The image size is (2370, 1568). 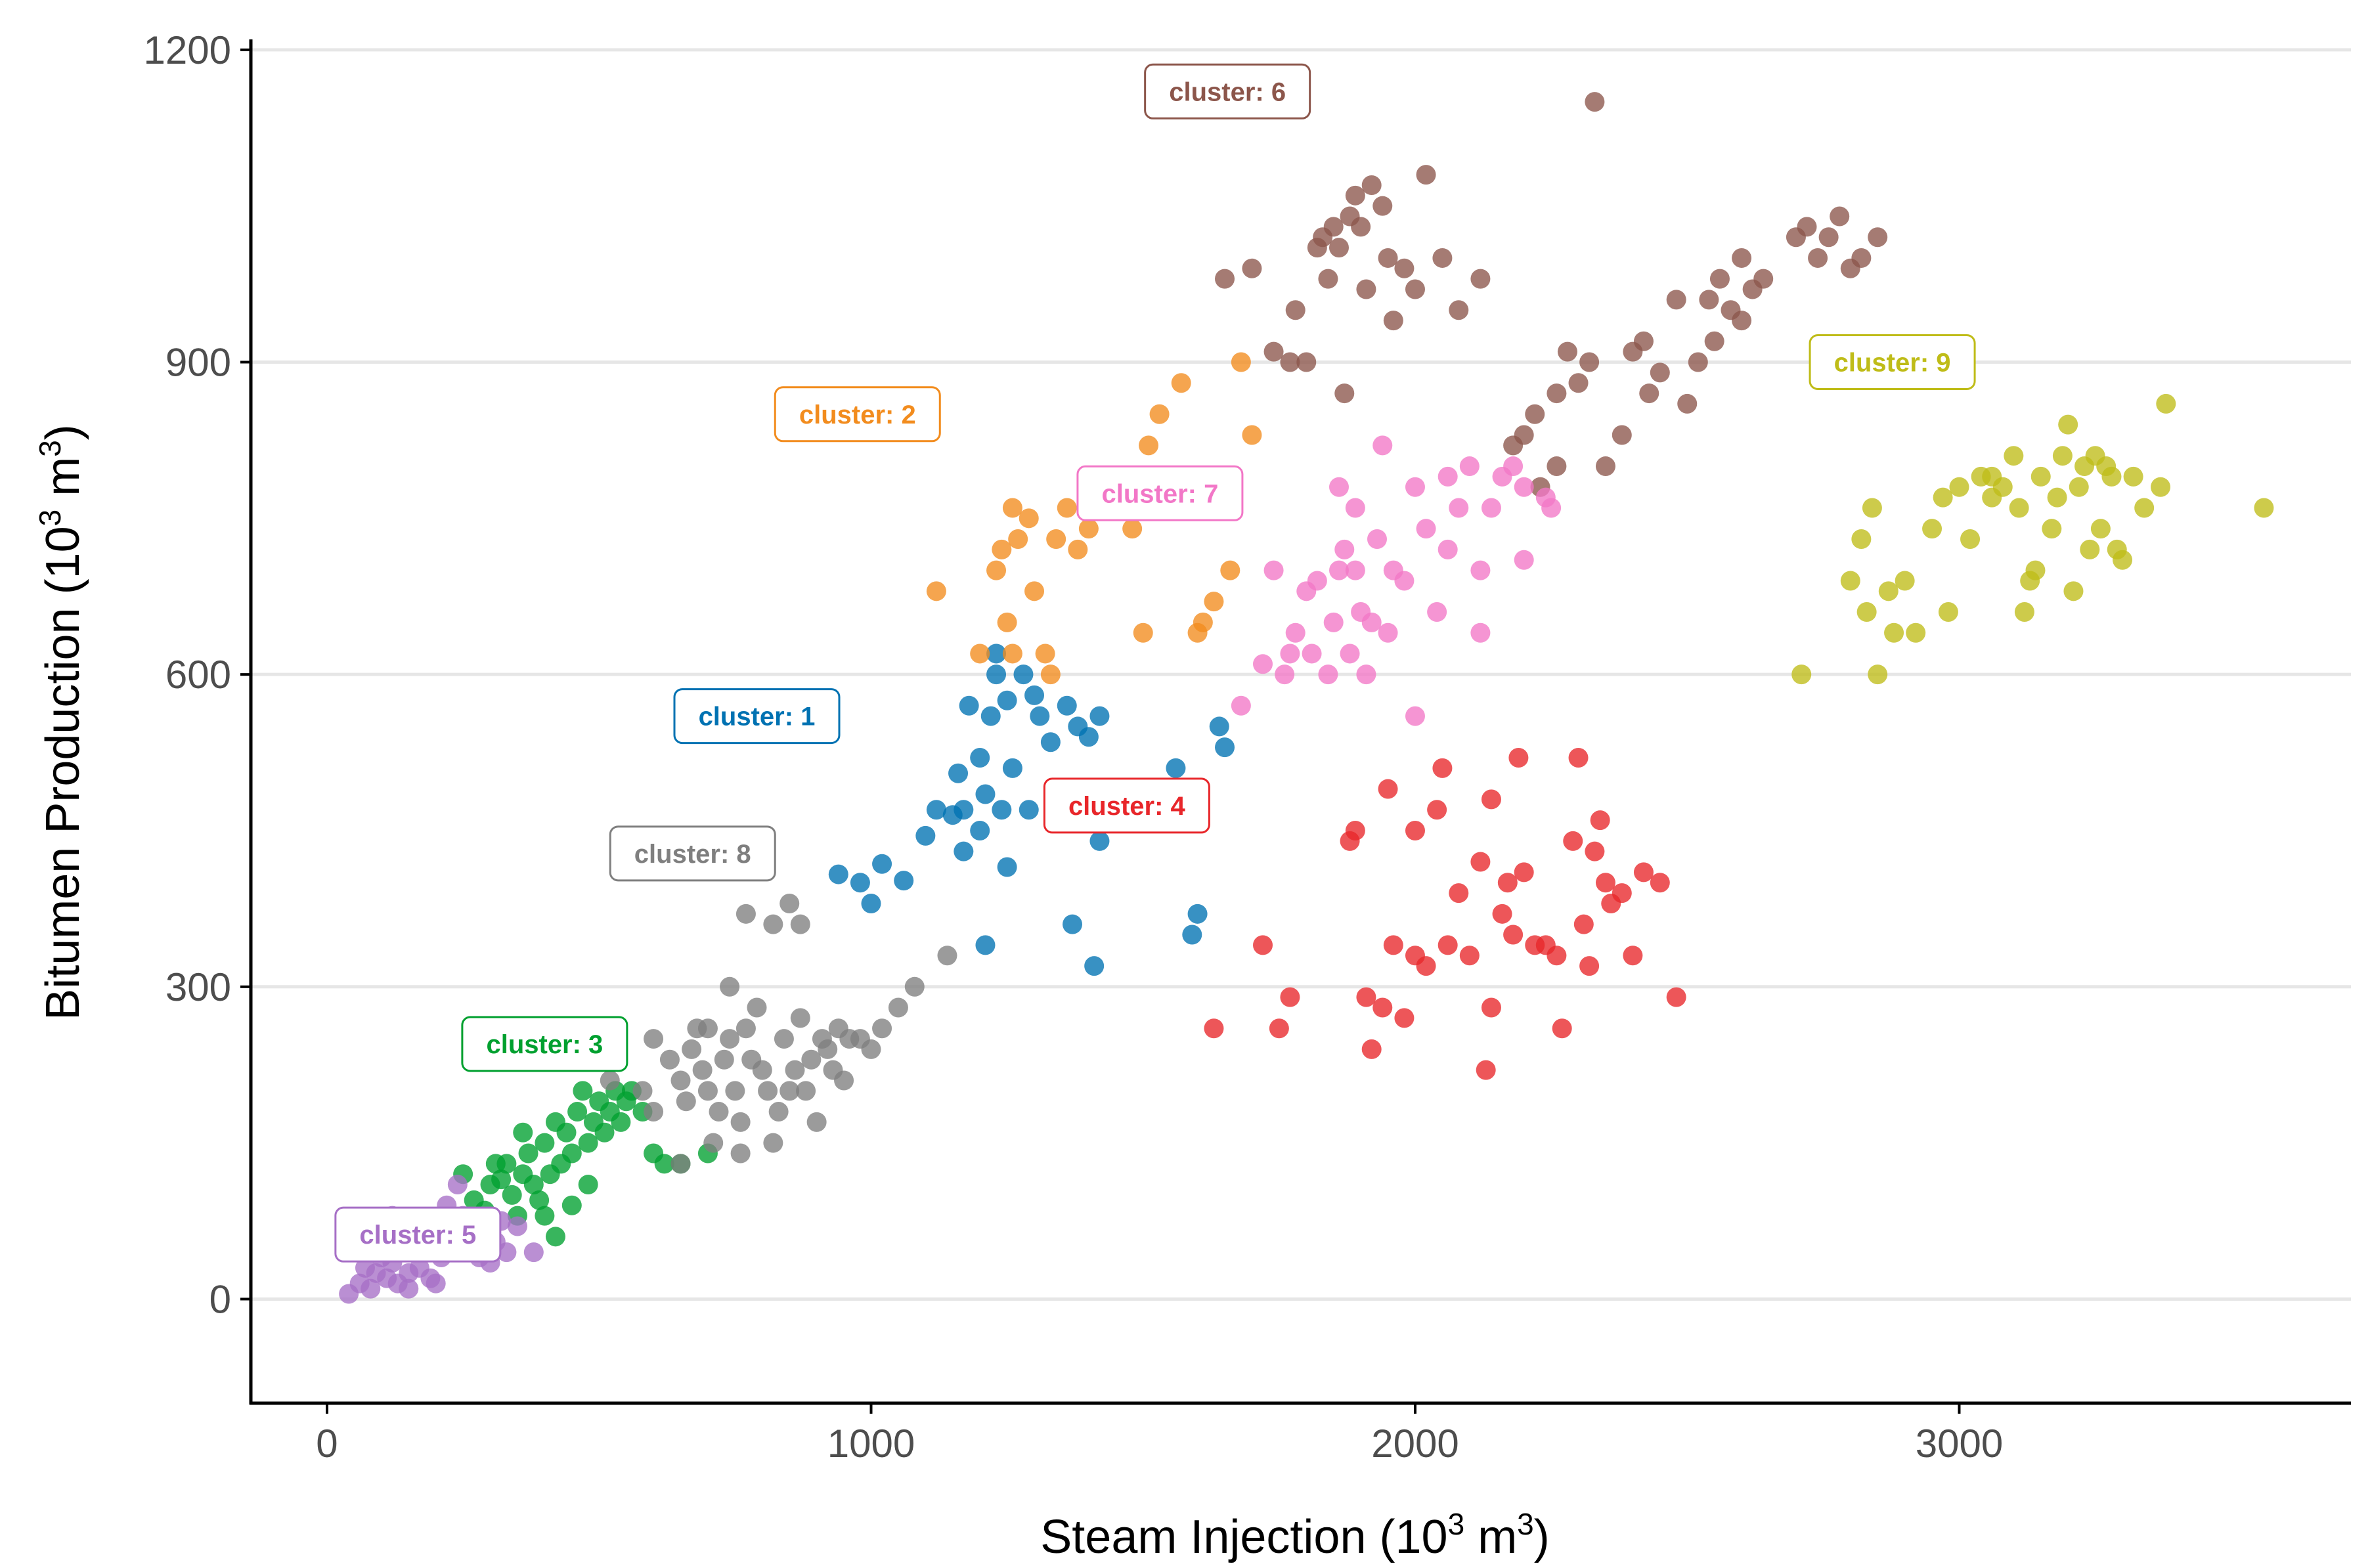 I want to click on cluster-label: cluster: 4, so click(x=1126, y=806).